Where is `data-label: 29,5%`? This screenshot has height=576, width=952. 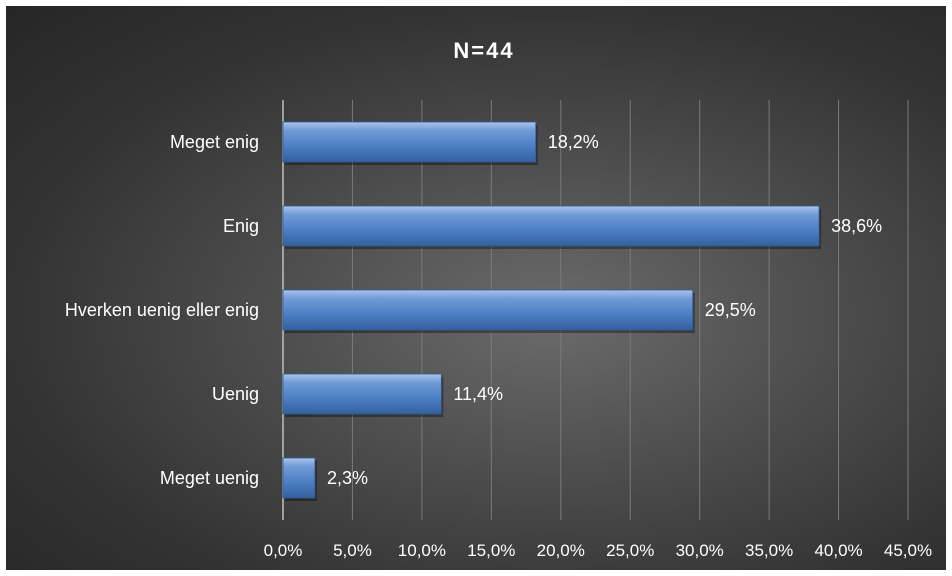
data-label: 29,5% is located at coordinates (730, 310).